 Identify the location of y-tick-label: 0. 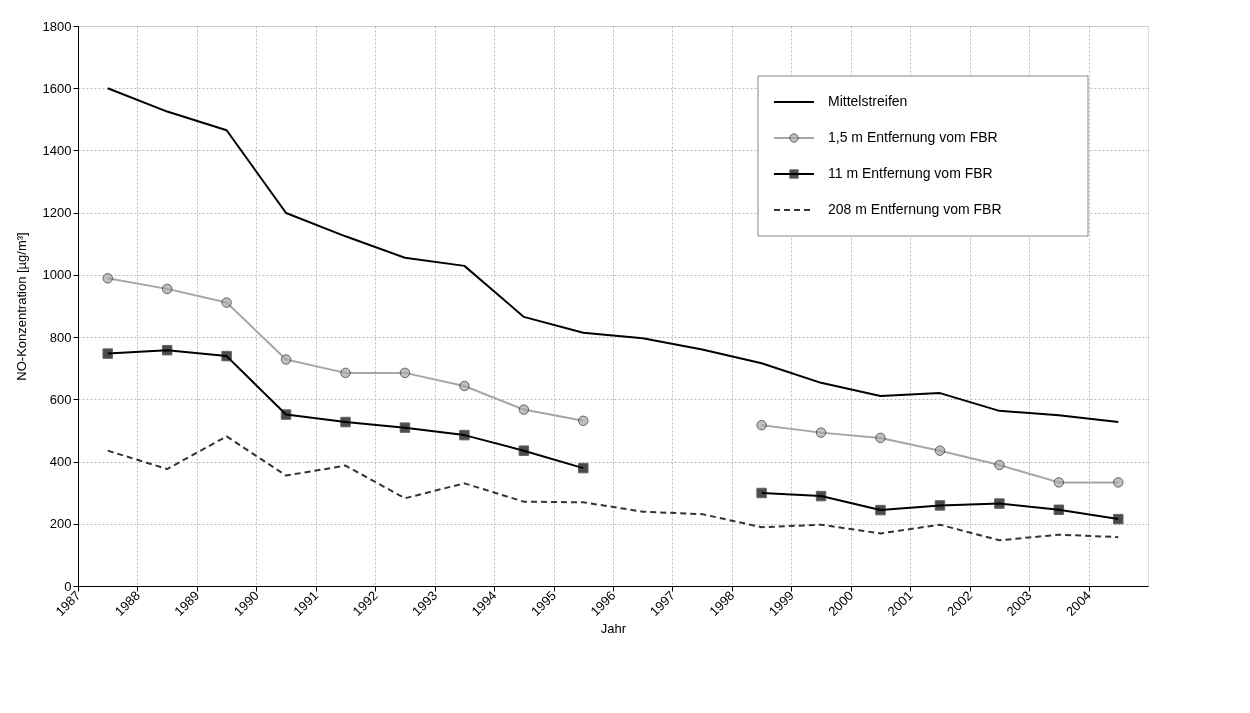
(68, 586).